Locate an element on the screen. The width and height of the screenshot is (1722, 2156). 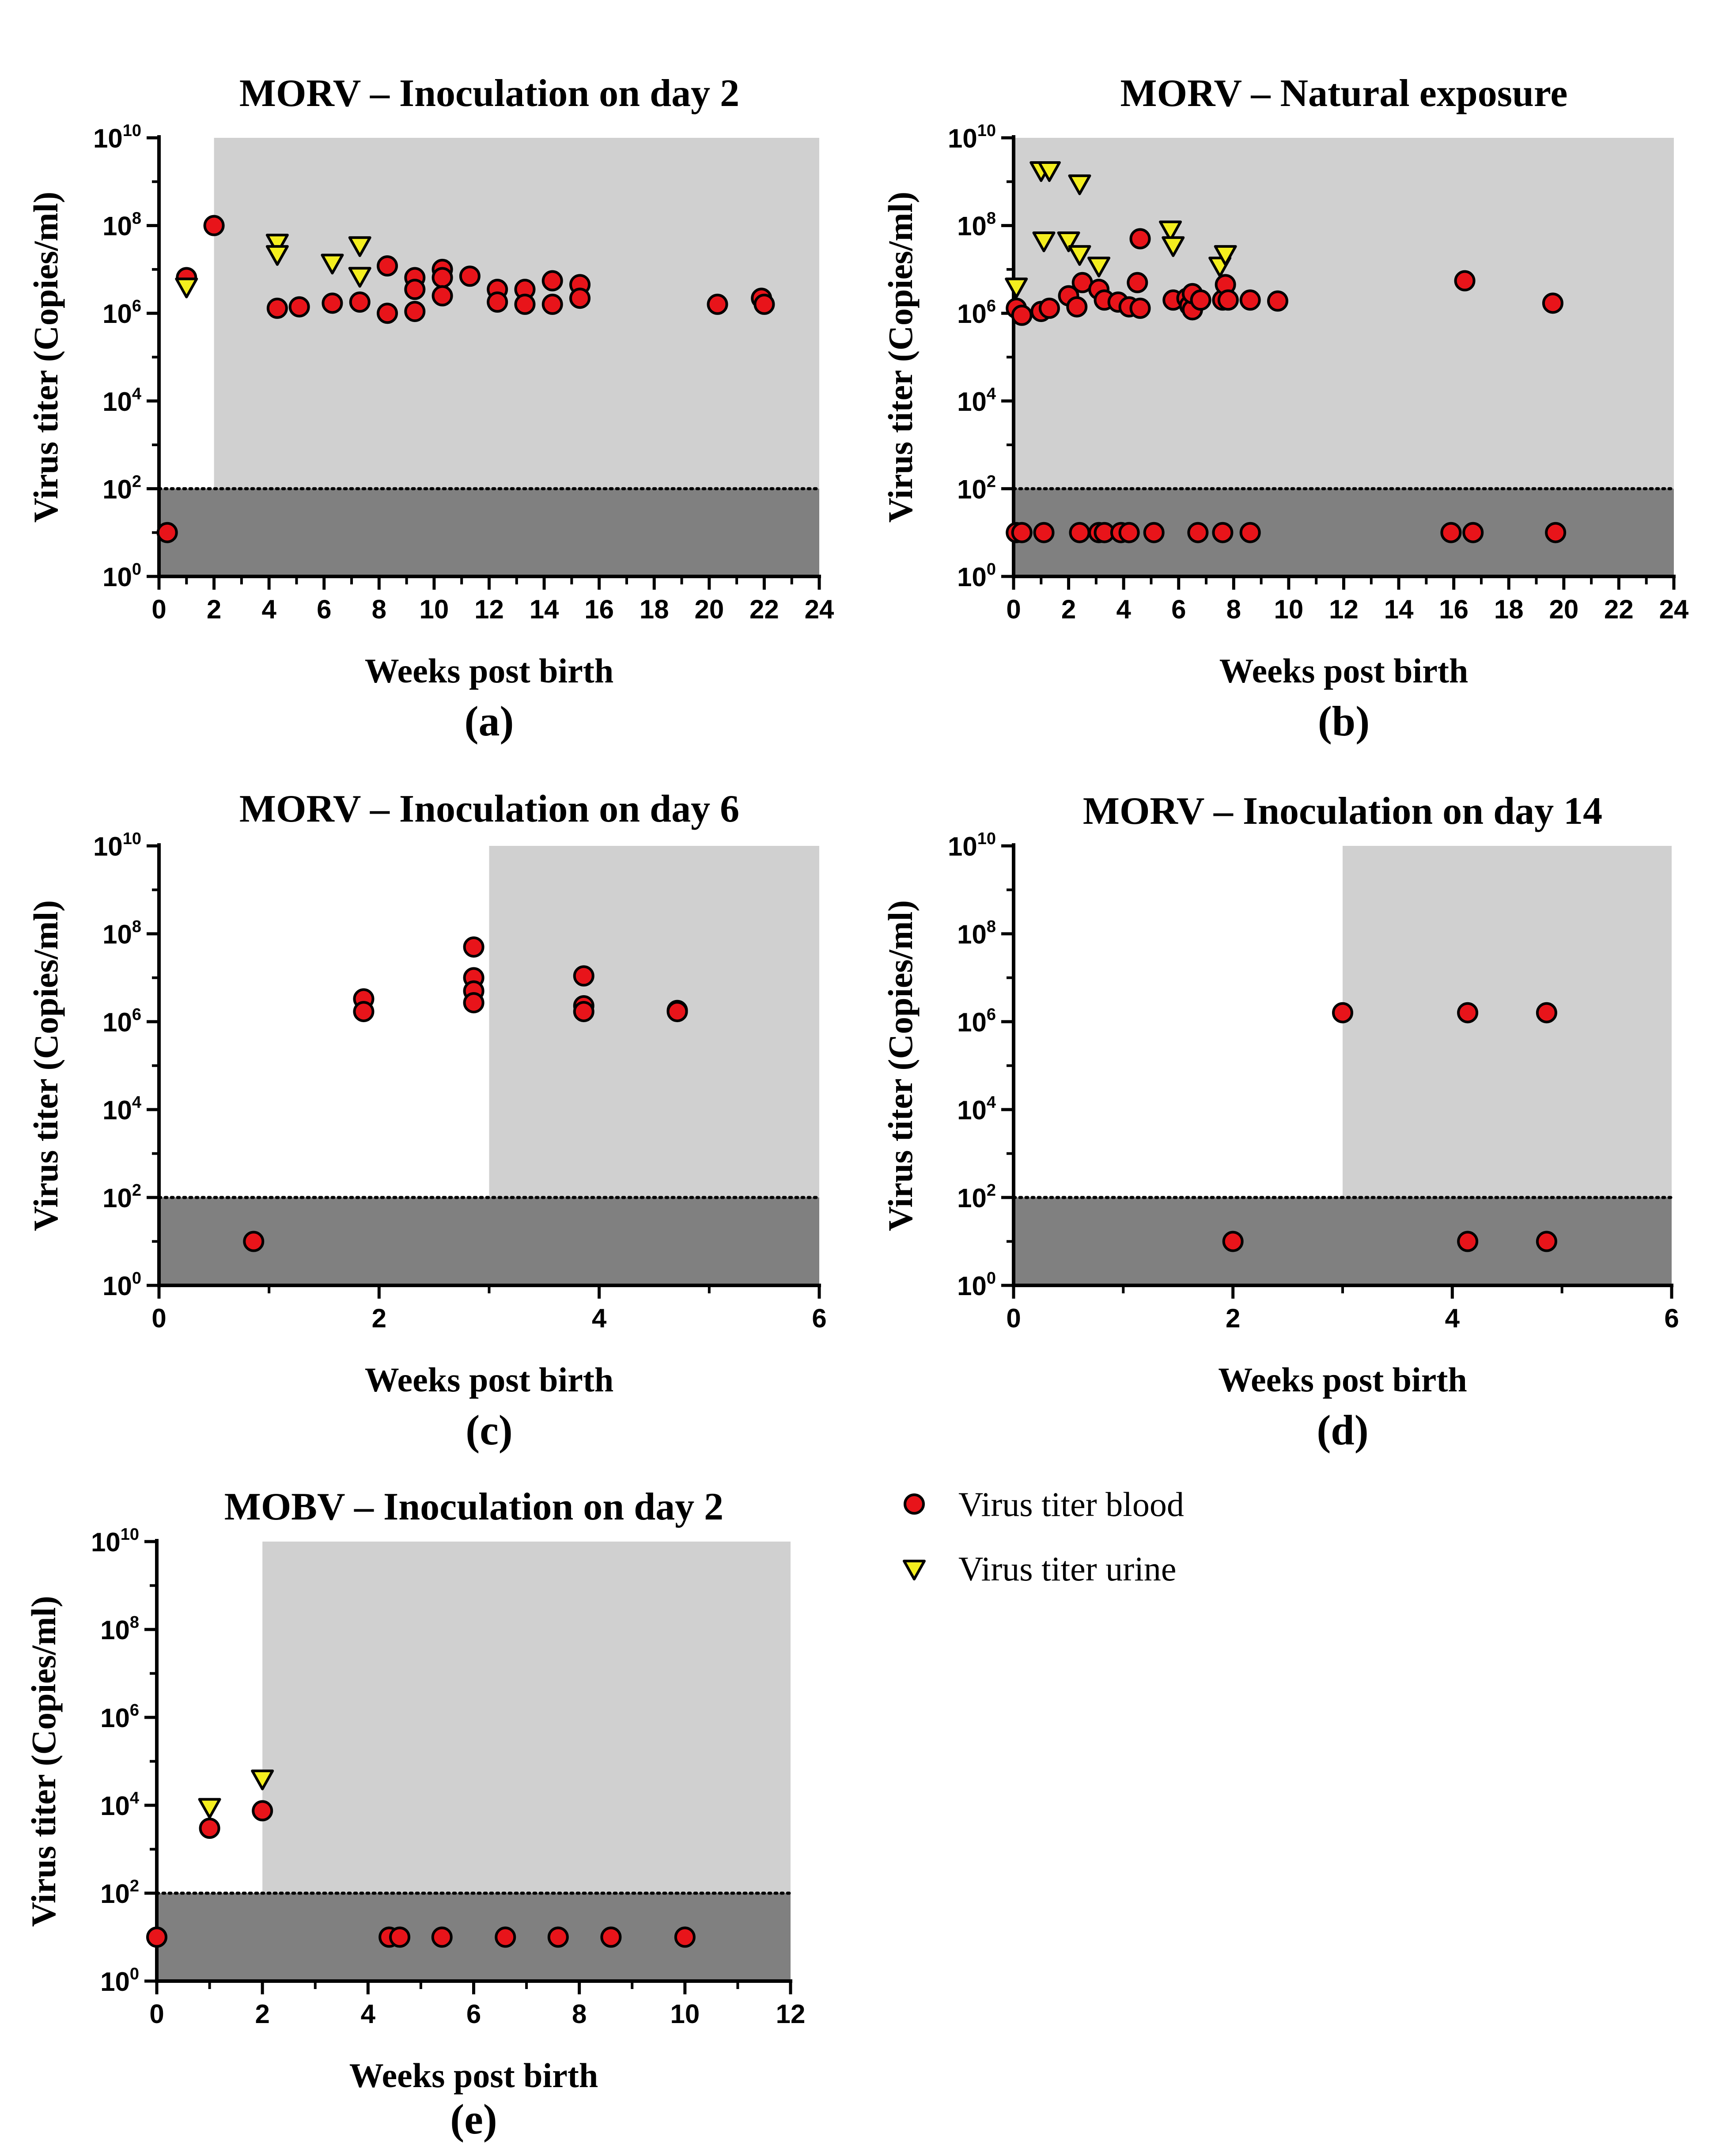
x-tick-label: 24 is located at coordinates (819, 609).